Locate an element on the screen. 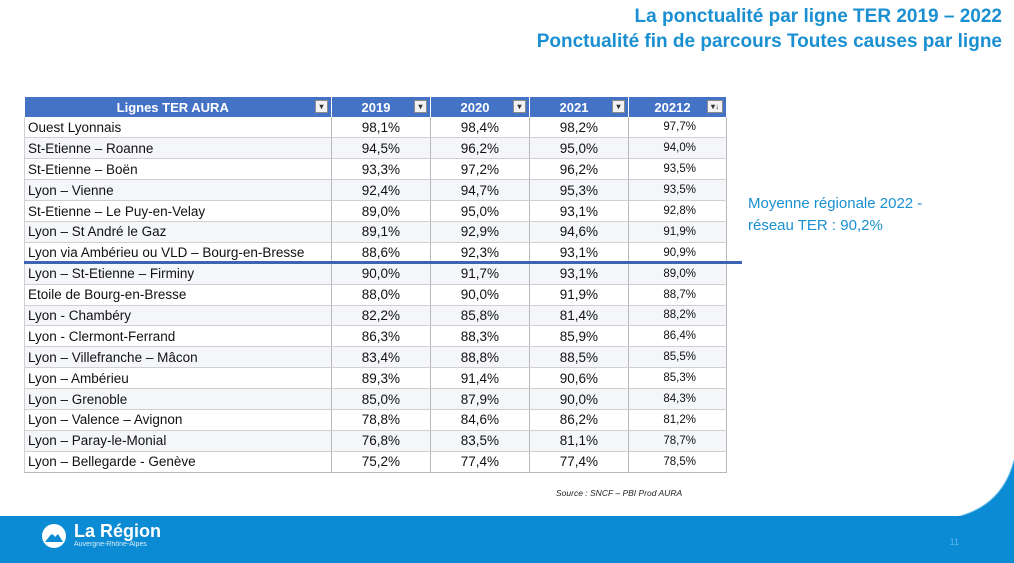 This screenshot has height=563, width=1014. line-name-cell: Lyon – Valence – Avignon is located at coordinates (178, 420).